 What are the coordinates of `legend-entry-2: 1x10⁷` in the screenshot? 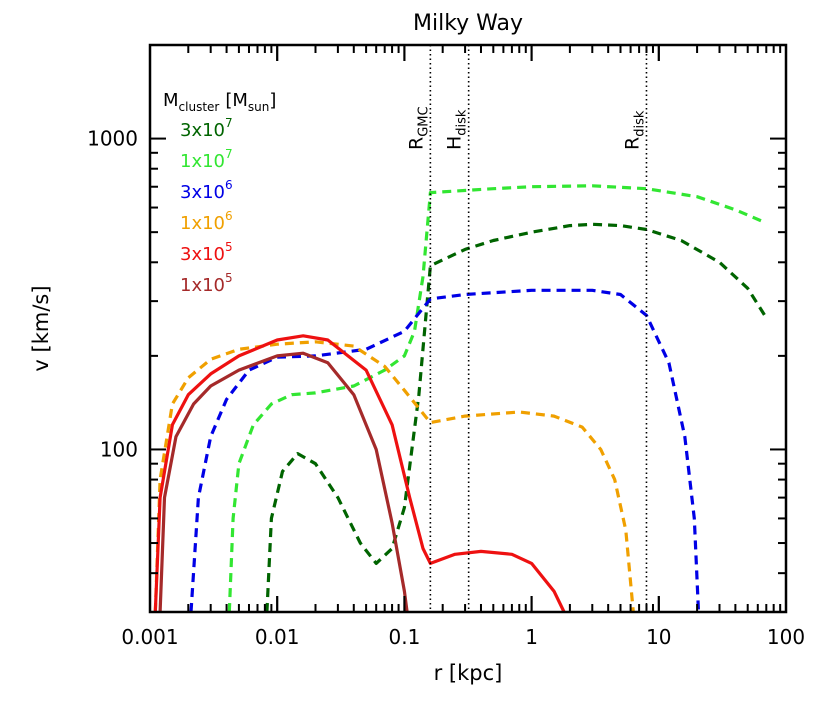 It's located at (206, 159).